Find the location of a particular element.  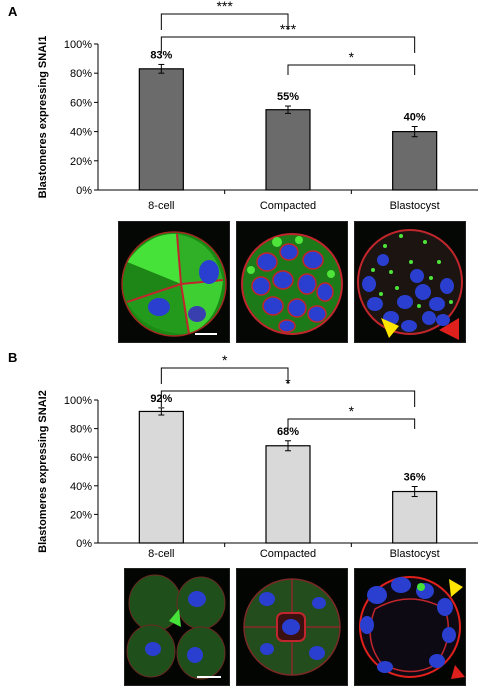

micrograph-blastocyst-snai1 is located at coordinates (410, 282).